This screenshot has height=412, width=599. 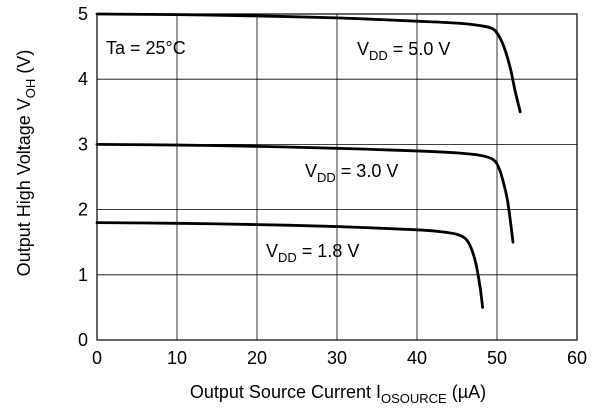 I want to click on series-label-vdd-5v: VDD = 5.0 V, so click(x=403, y=51).